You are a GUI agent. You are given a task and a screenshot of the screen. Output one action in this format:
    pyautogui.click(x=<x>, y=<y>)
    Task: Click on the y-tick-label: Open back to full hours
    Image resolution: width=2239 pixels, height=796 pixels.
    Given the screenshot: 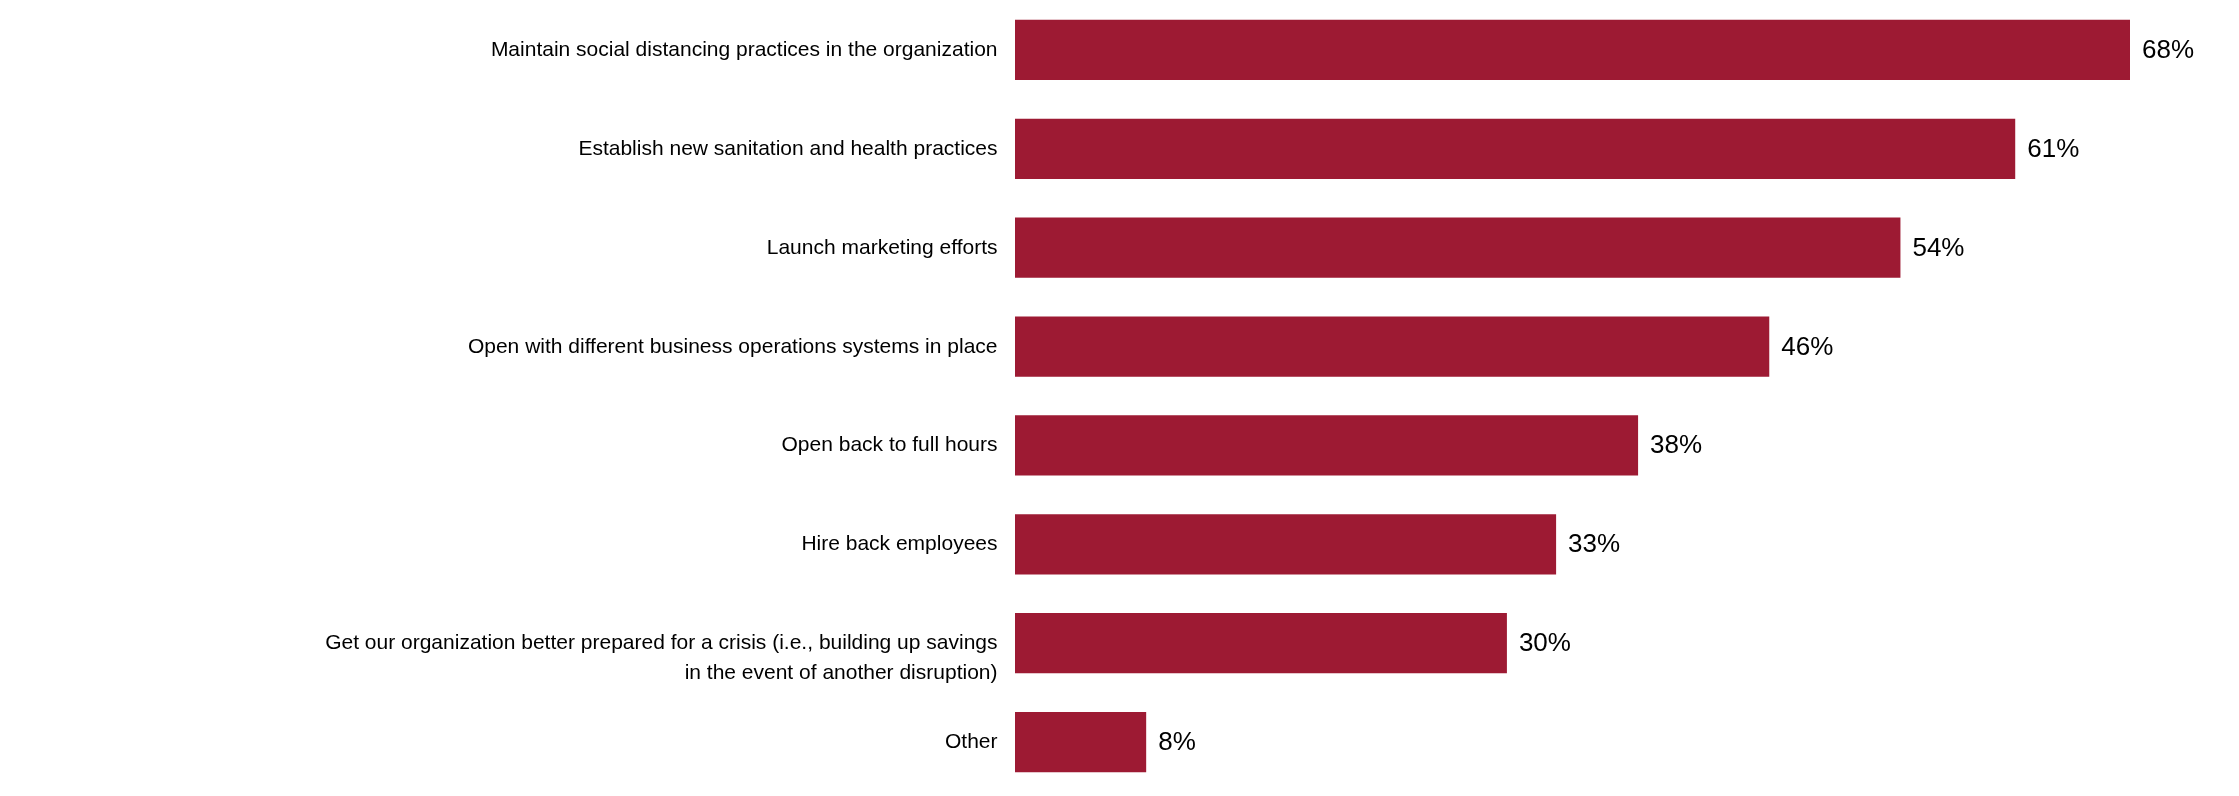 What is the action you would take?
    pyautogui.click(x=889, y=444)
    